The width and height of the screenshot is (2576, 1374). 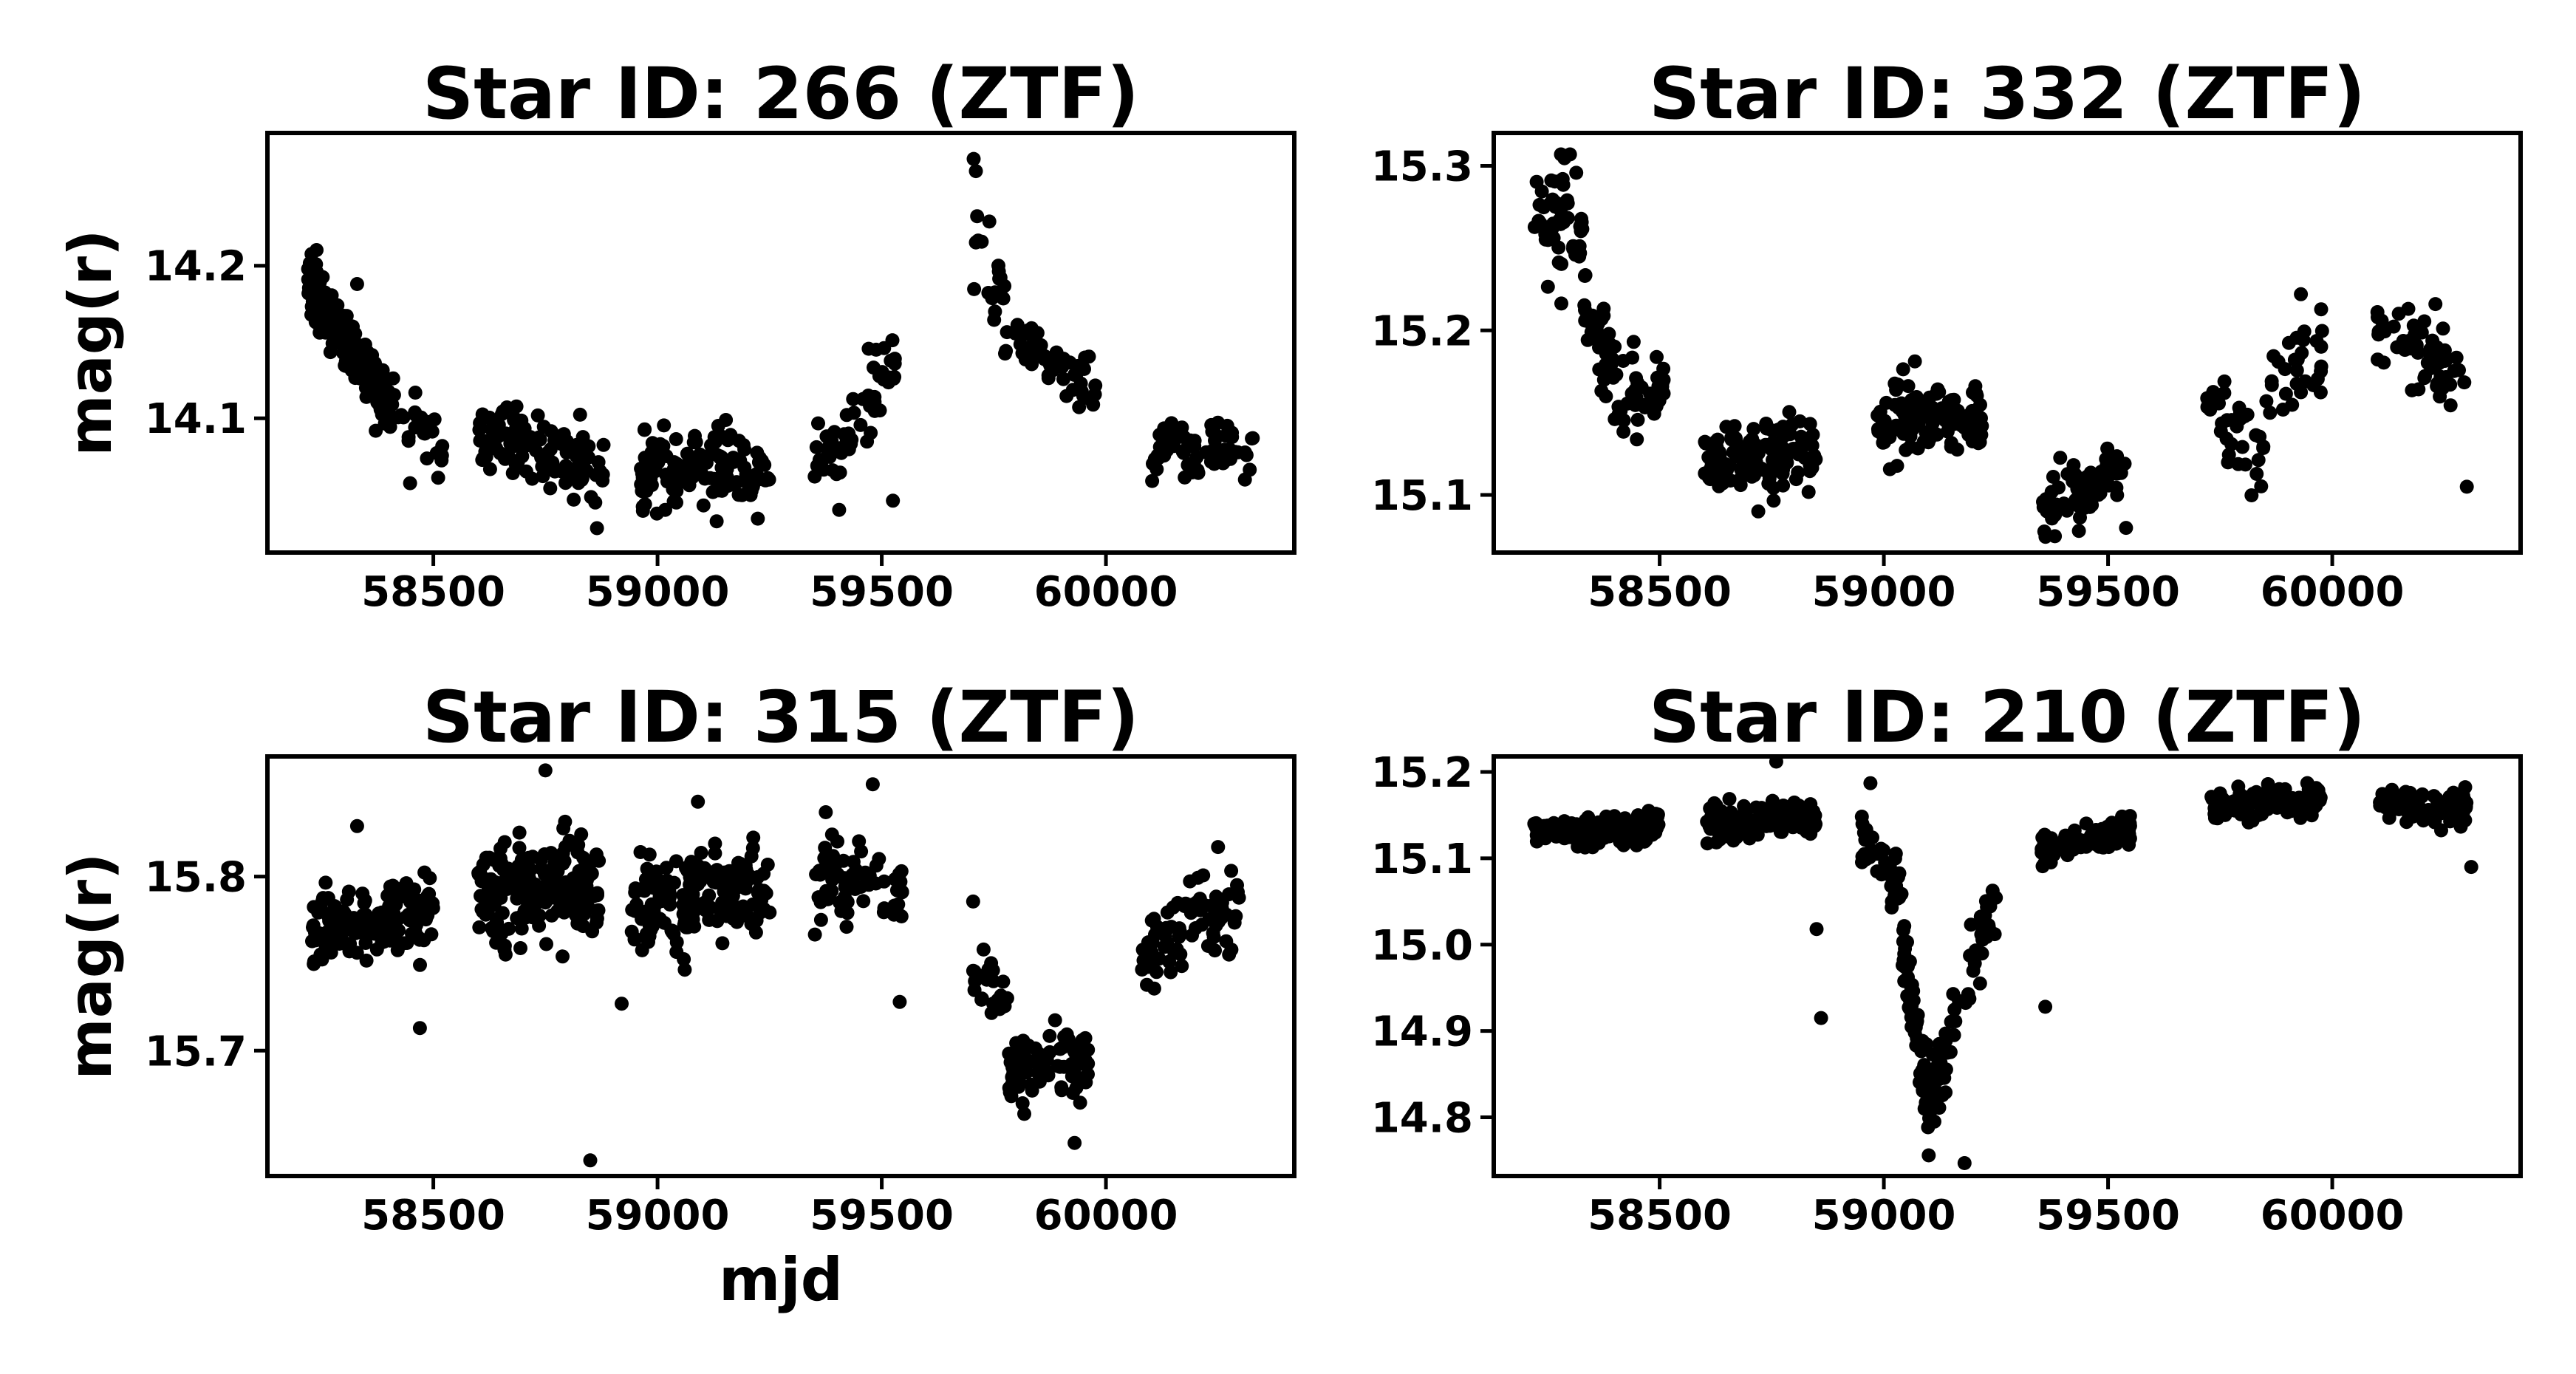 I want to click on panel-3-xtick-label-1: 59000, so click(x=658, y=1216).